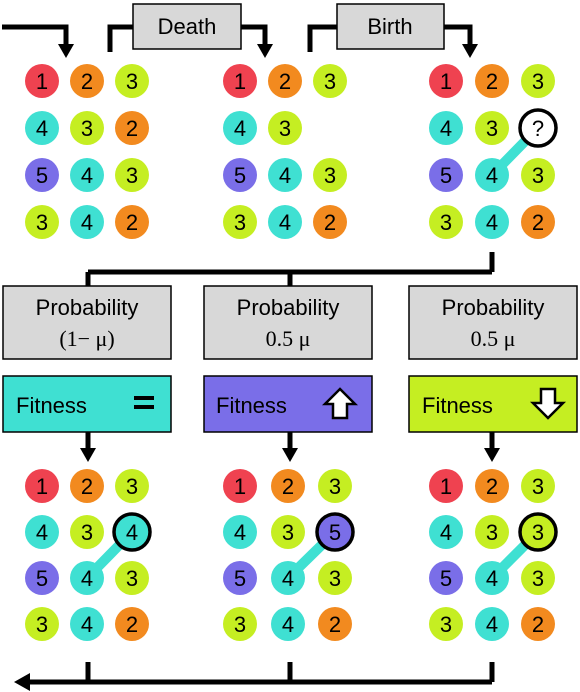 This screenshot has width=580, height=692. I want to click on fitness-label: Fitness, so click(251, 405).